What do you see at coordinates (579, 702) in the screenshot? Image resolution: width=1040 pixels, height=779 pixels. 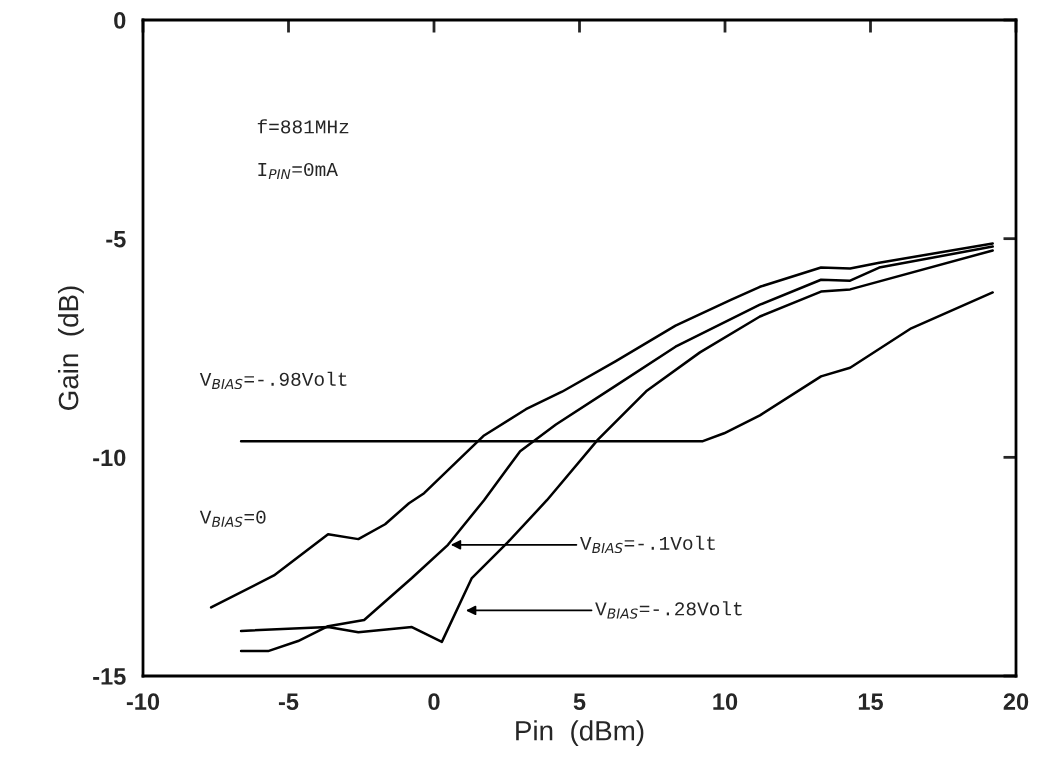 I see `x-tick-label: 5` at bounding box center [579, 702].